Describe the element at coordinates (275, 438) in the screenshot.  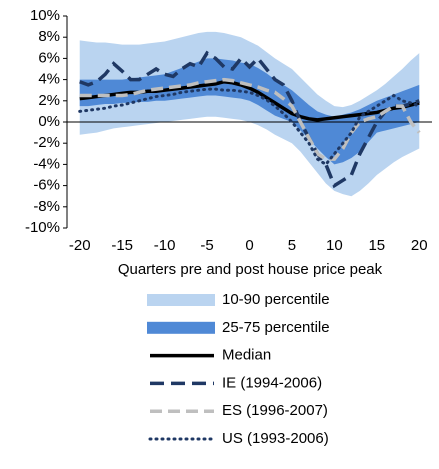
I see `legend-label: US (1993-2006)` at that location.